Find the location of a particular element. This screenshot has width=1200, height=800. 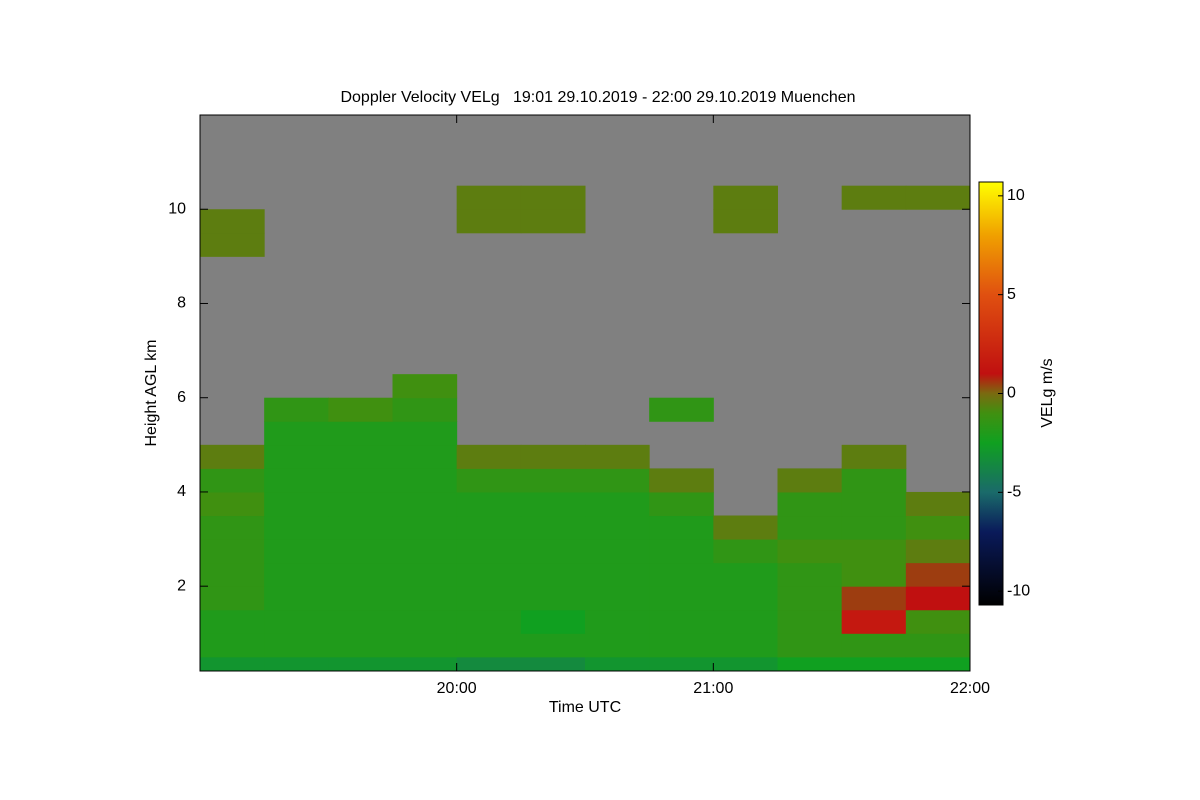

colorbar-tick-label: -10 is located at coordinates (1018, 590).